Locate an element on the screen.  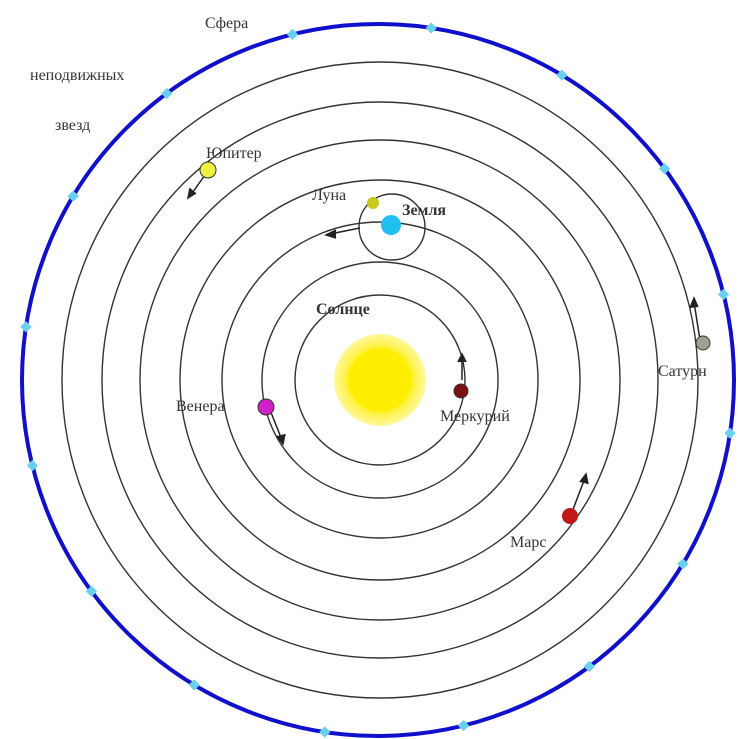
jupiter-label: Юпитер is located at coordinates (234, 153).